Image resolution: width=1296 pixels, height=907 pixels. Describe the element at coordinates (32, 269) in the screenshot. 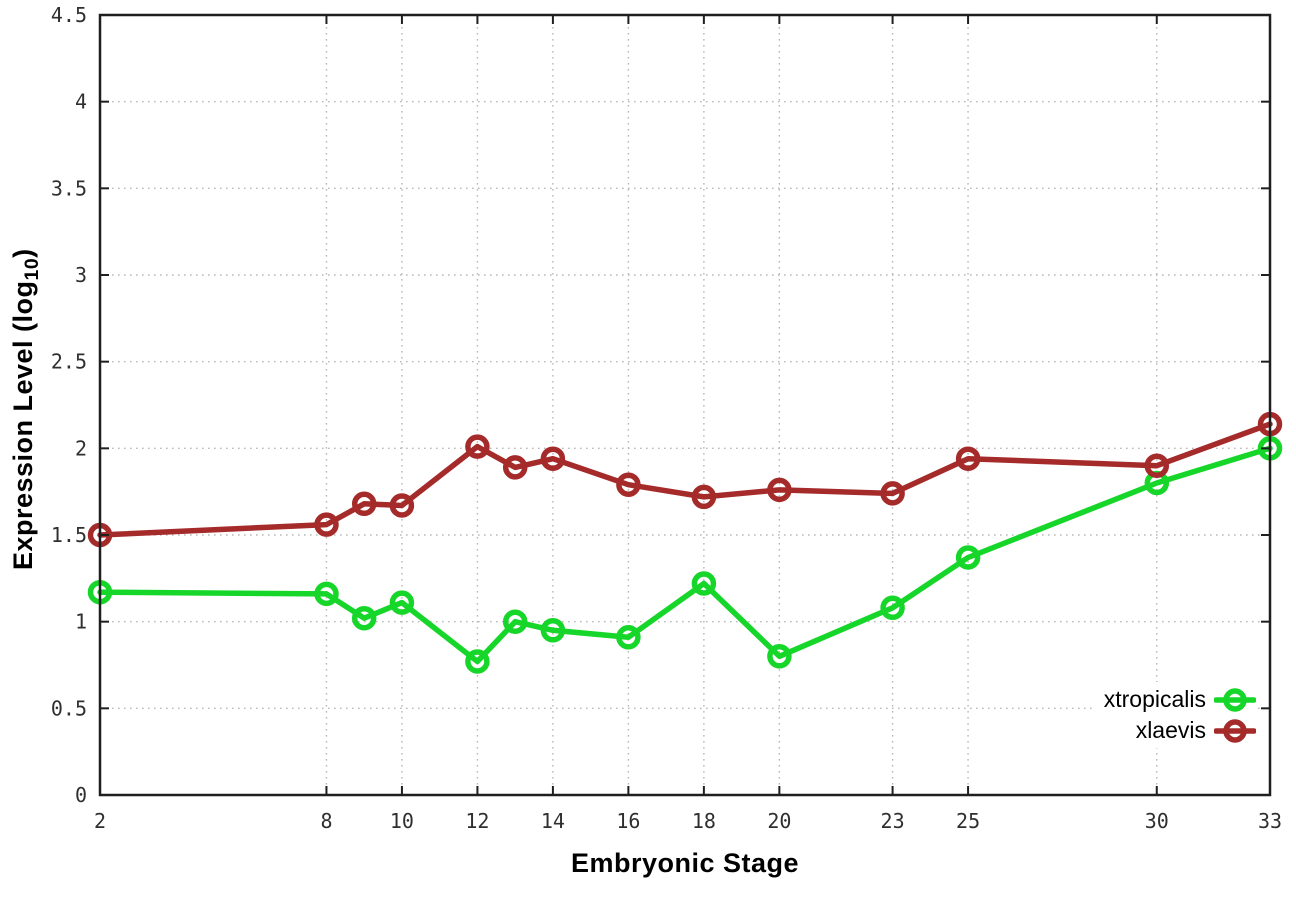

I see `y-axis-title-subscript: 10` at that location.